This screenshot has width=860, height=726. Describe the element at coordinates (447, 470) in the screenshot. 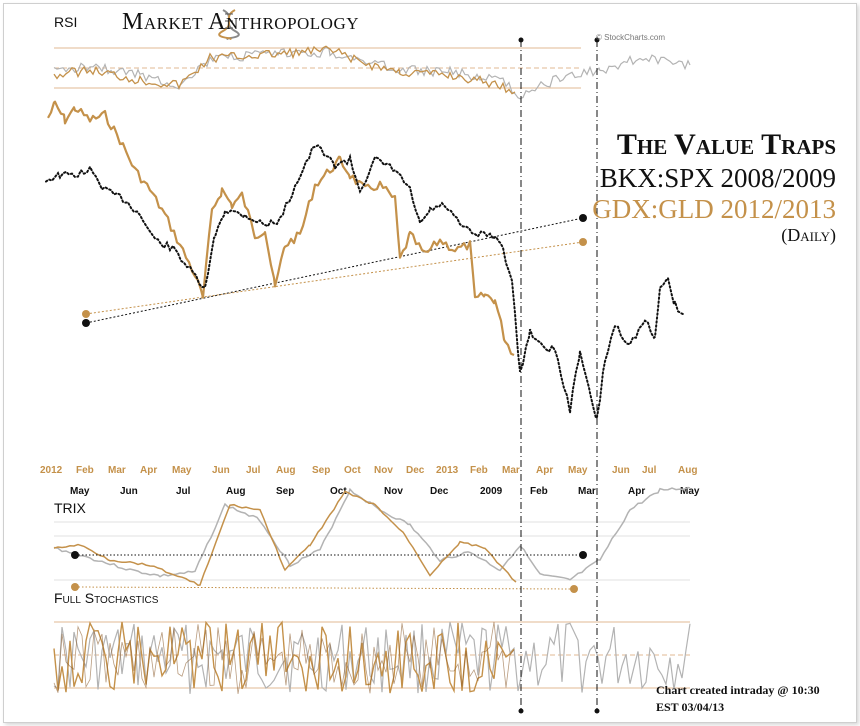

I see `x-tick-top: 2013` at that location.